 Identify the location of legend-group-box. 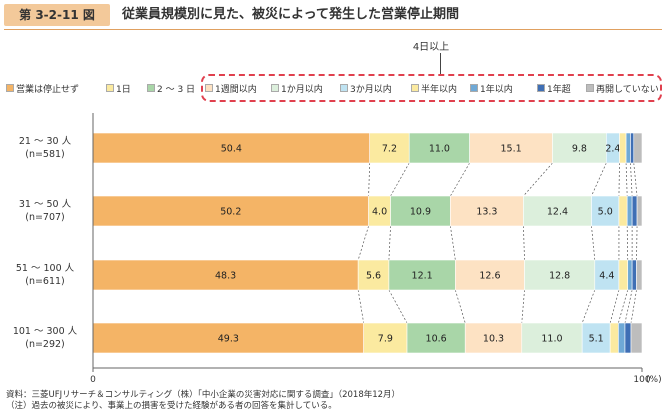
(431, 88).